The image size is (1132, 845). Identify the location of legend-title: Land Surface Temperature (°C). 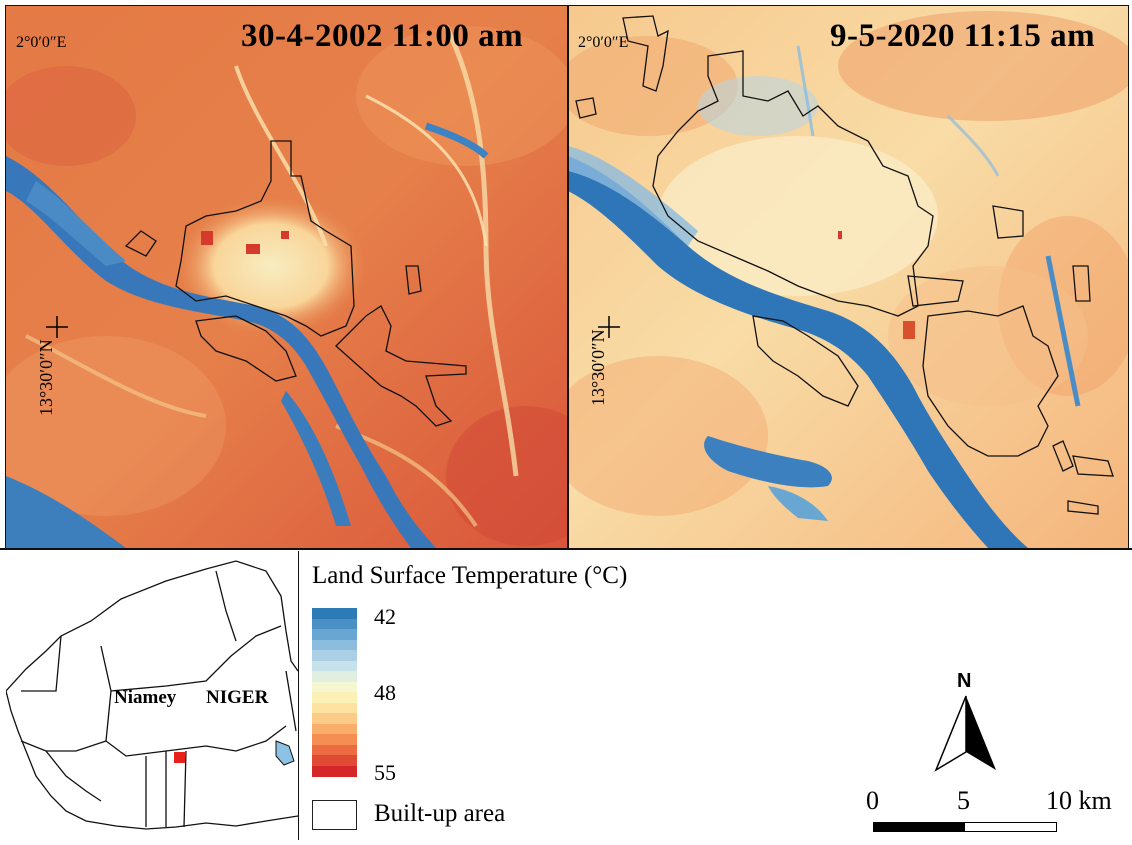
(470, 575).